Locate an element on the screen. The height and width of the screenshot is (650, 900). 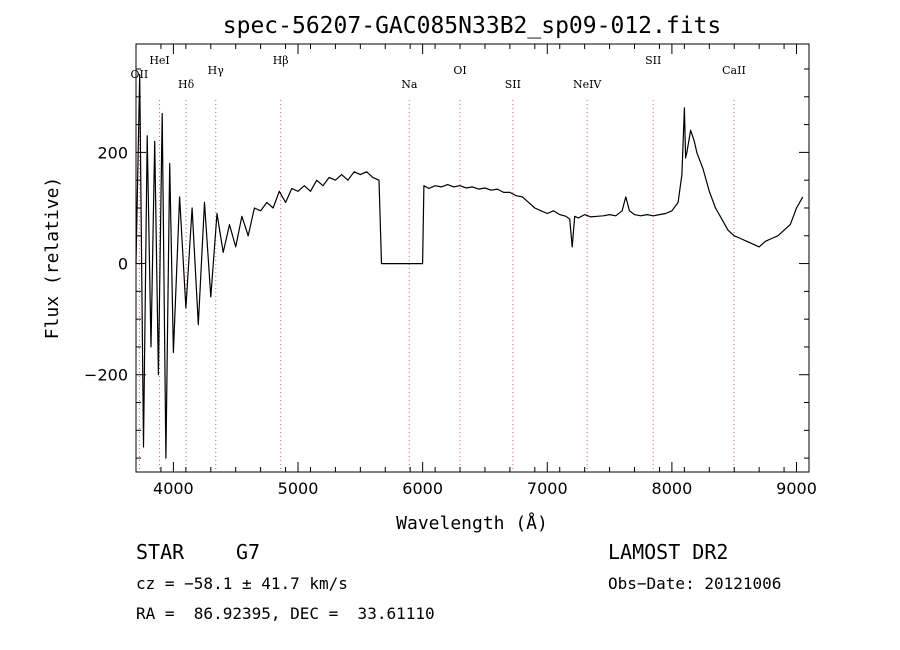
line-label-hγ: Hγ is located at coordinates (216, 70).